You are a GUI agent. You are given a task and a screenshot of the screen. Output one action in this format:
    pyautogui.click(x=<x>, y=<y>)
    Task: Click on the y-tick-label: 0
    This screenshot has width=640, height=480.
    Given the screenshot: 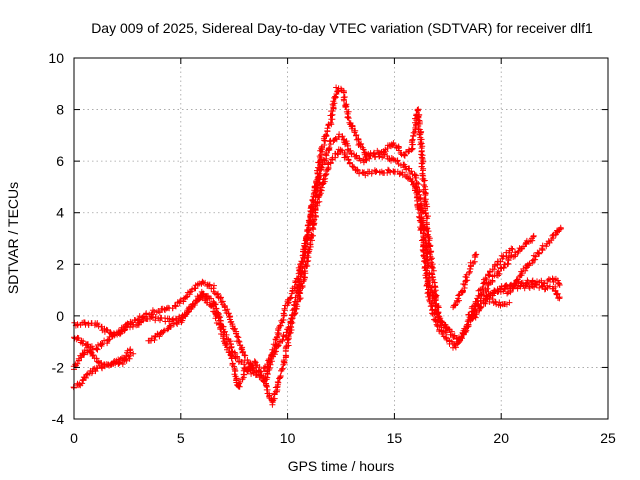 What is the action you would take?
    pyautogui.click(x=60, y=316)
    